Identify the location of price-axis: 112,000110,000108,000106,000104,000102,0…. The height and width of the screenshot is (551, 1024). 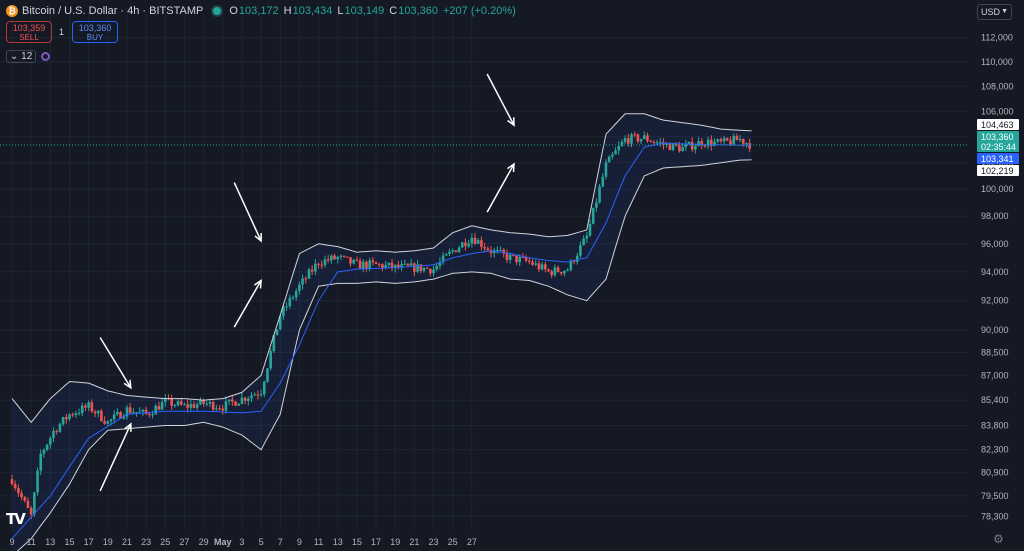
(996, 275).